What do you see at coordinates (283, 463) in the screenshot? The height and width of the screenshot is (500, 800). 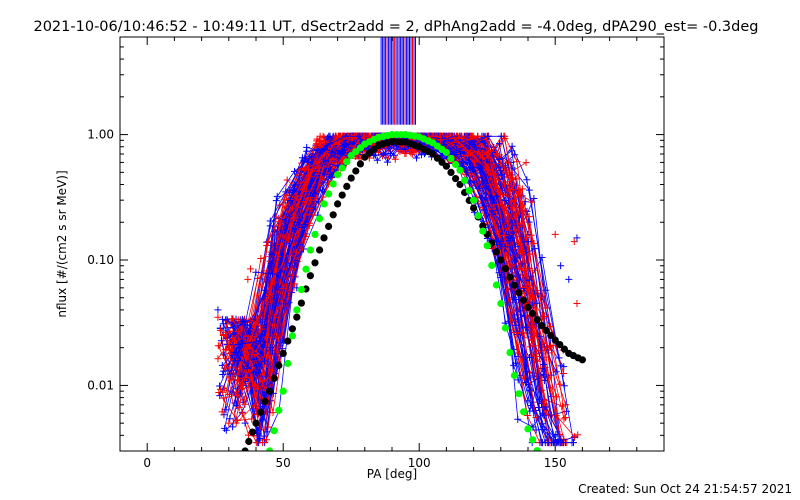 I see `x-tick-label: 50` at bounding box center [283, 463].